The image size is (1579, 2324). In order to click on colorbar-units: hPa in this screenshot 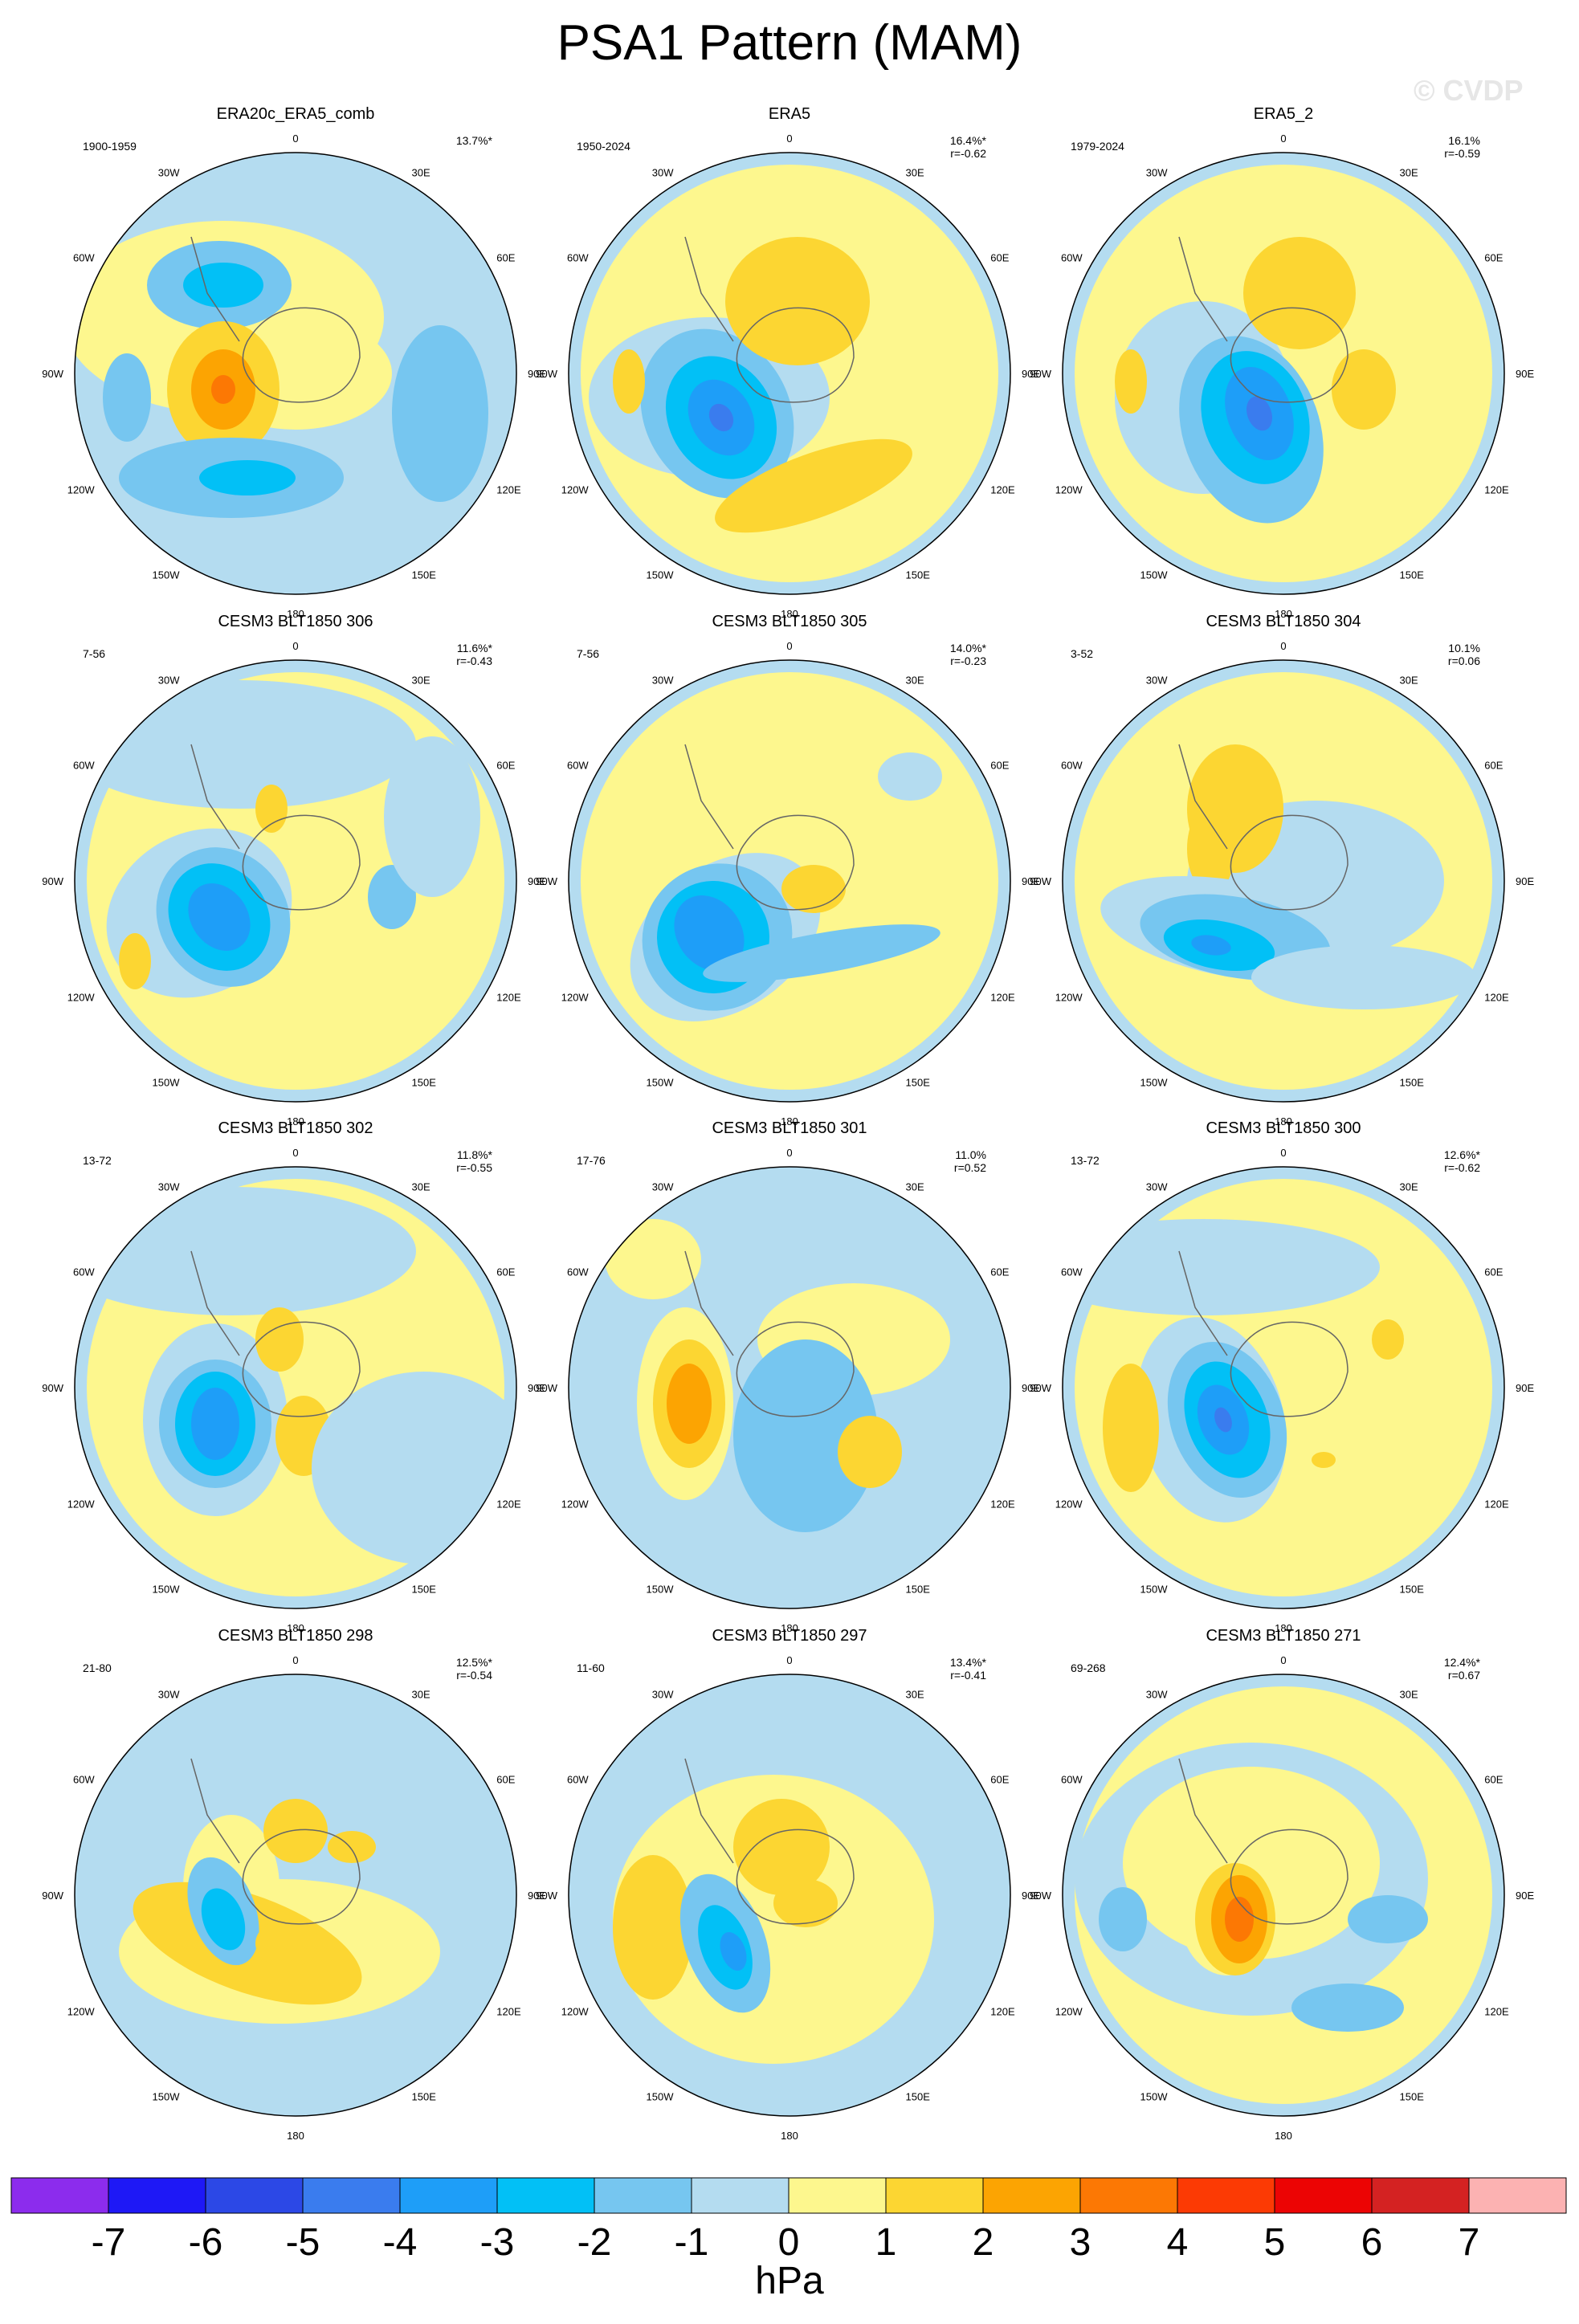, I will do `click(789, 2281)`.